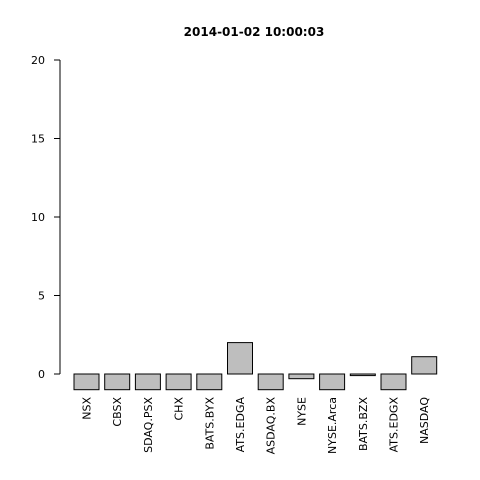 The height and width of the screenshot is (480, 480). What do you see at coordinates (117, 382) in the screenshot?
I see `bar-cbsx` at bounding box center [117, 382].